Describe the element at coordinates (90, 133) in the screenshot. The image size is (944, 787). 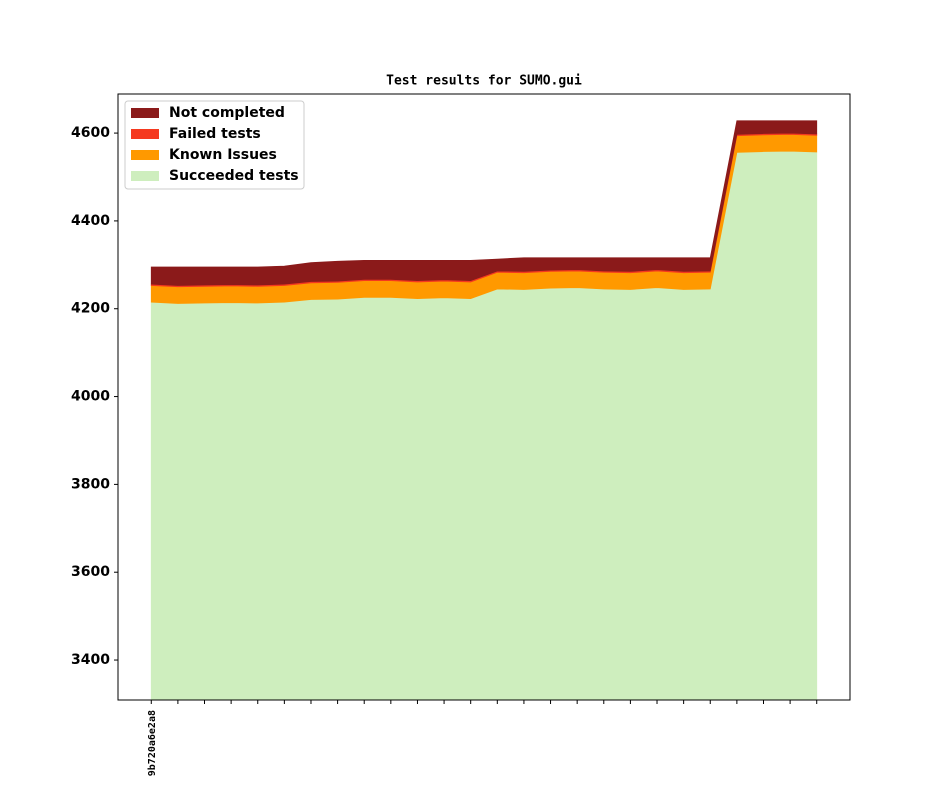
I see `y-tick-label: 4600` at that location.